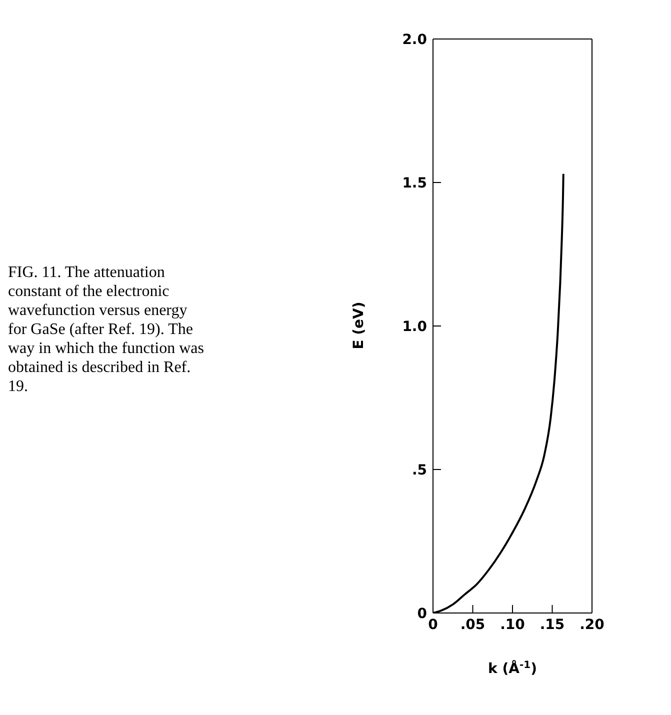 The image size is (671, 715). What do you see at coordinates (415, 40) in the screenshot?
I see `y-tick-label: 2.0` at bounding box center [415, 40].